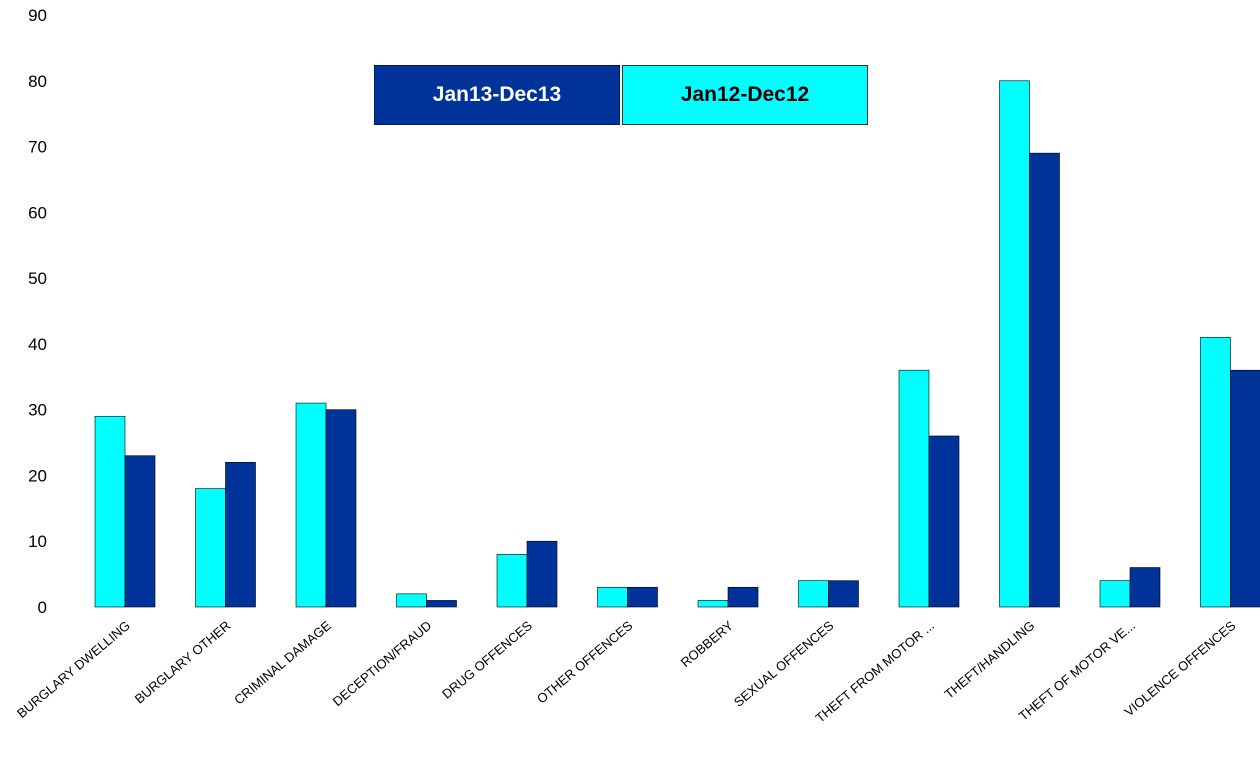  What do you see at coordinates (282, 663) in the screenshot?
I see `x-tick-label: CRIMINAL DAMAGE` at bounding box center [282, 663].